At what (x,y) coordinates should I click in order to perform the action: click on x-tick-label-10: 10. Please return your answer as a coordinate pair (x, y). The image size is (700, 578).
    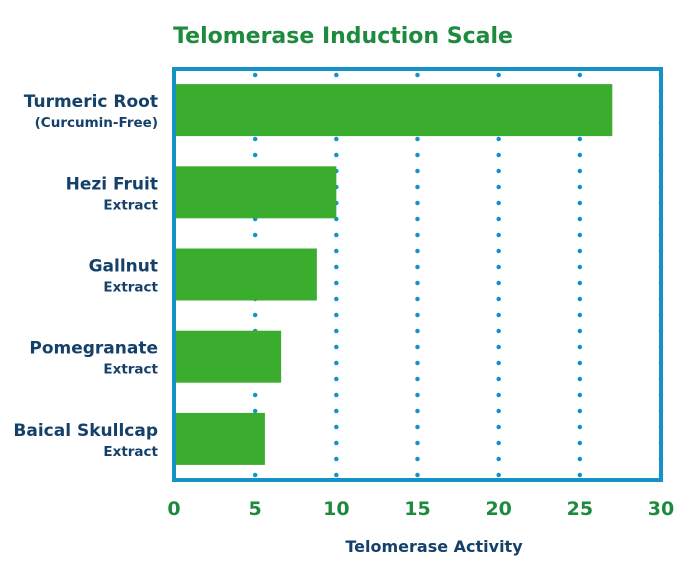
    Looking at the image, I should click on (336, 509).